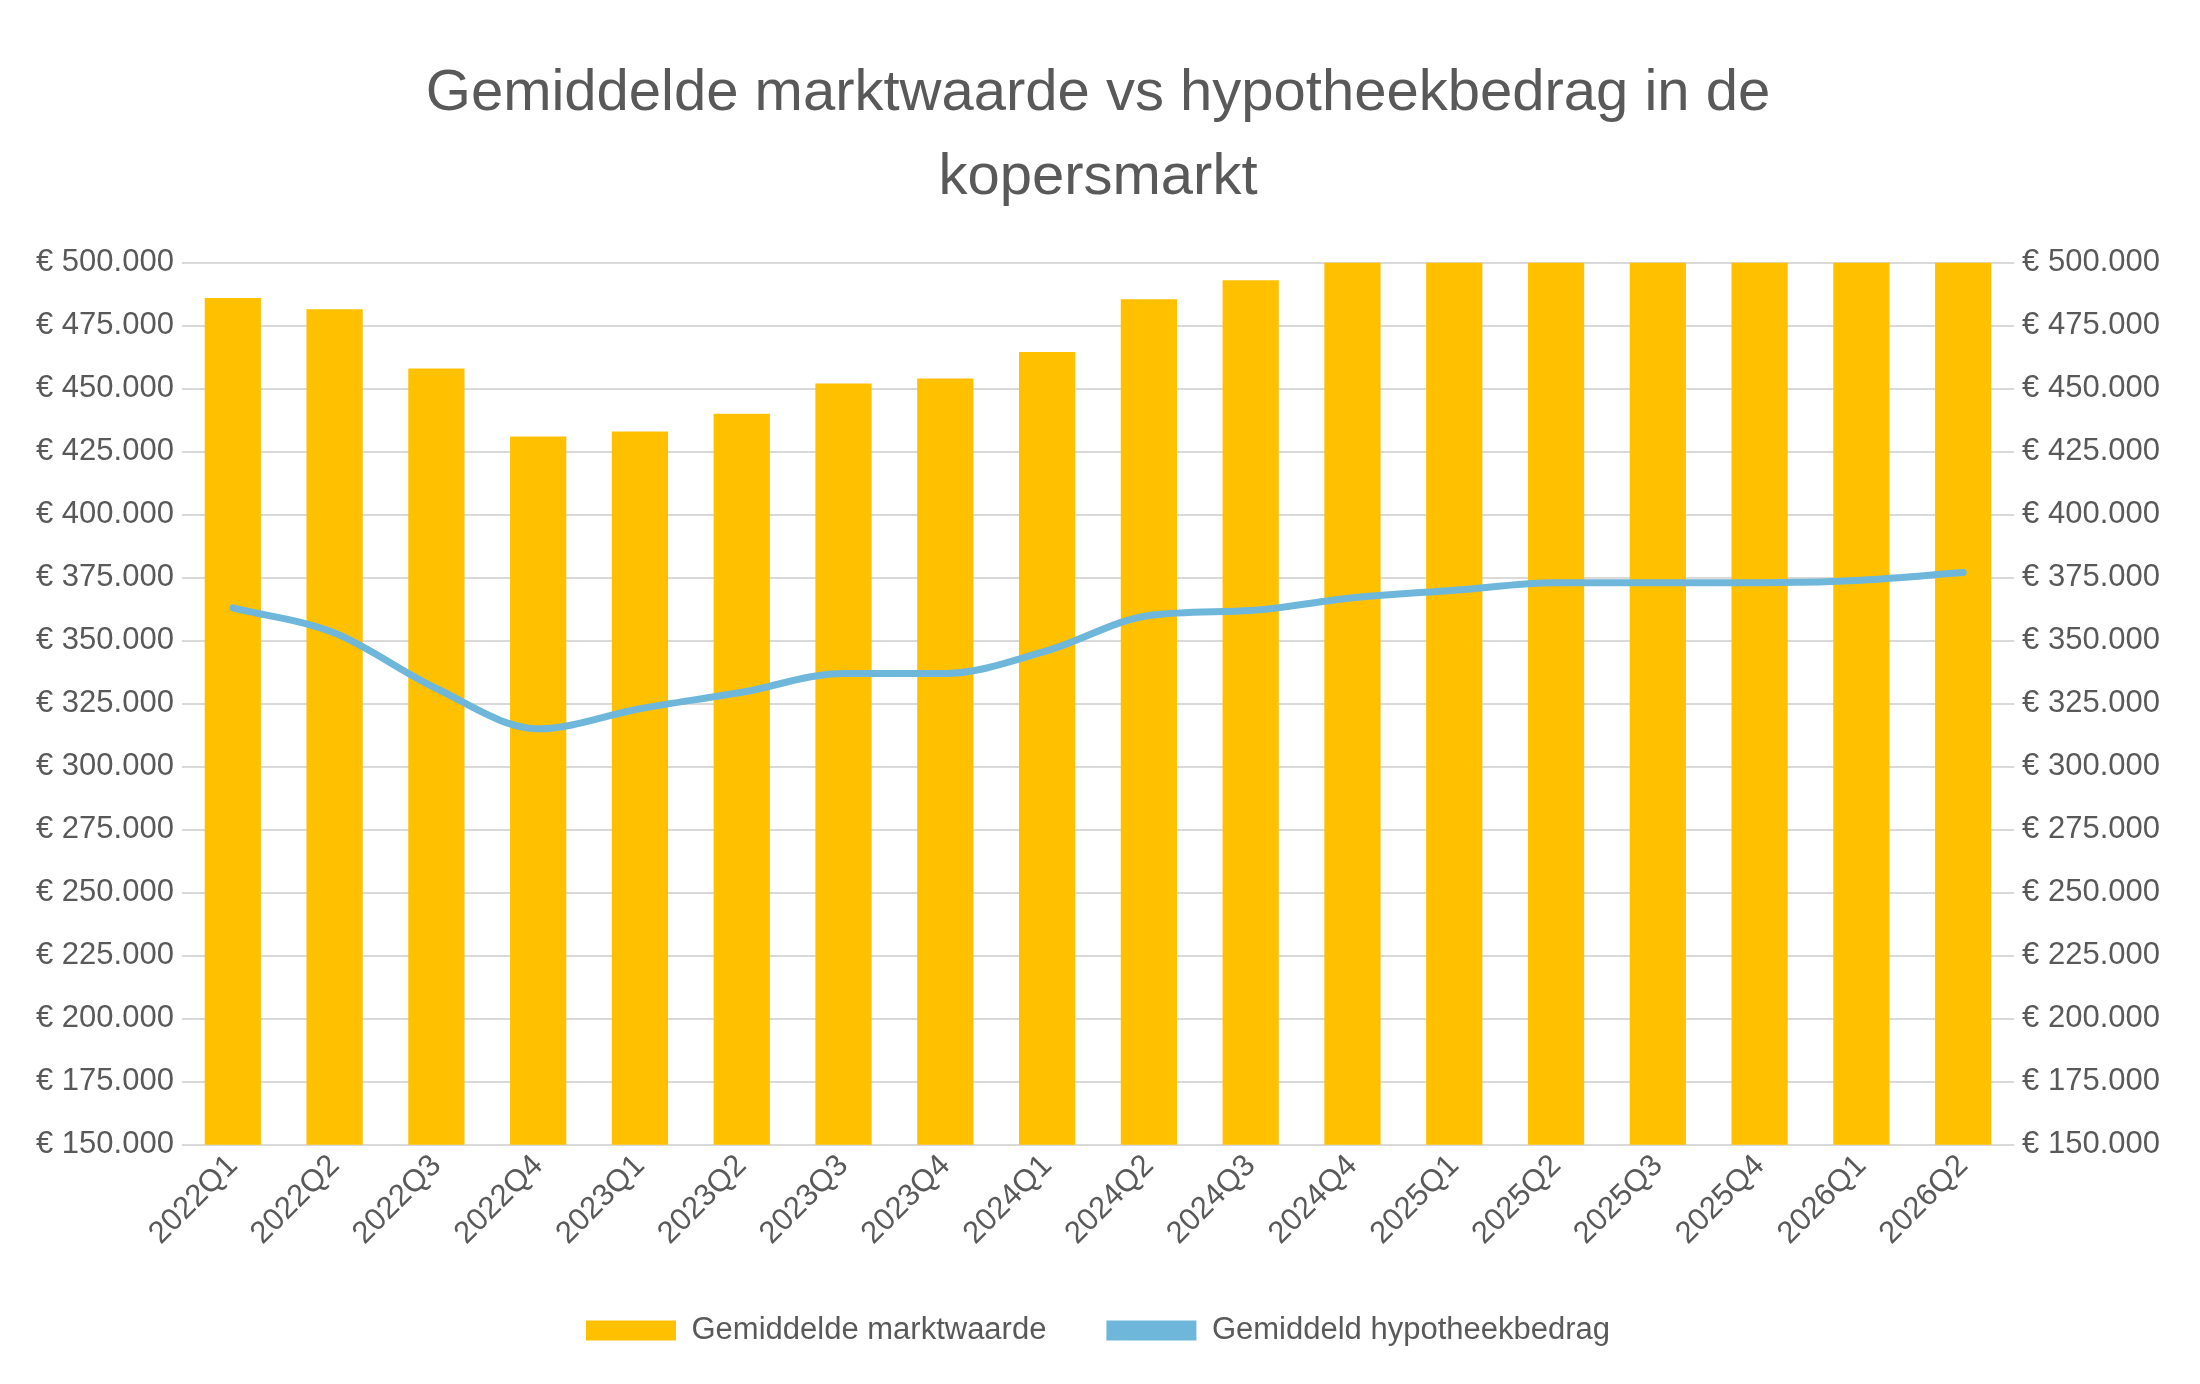 The width and height of the screenshot is (2200, 1384). I want to click on legend-label: Gemiddeld hypotheekbedrag, so click(1411, 1329).